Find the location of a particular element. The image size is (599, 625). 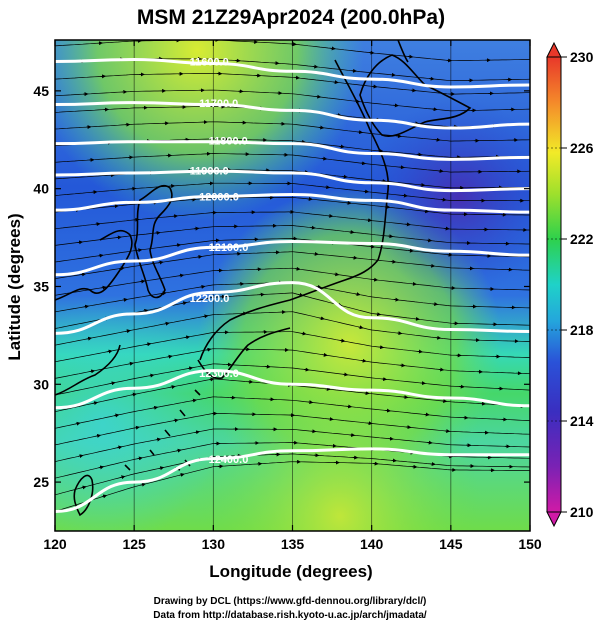

chart-title: MSM 21Z29Apr2024 (200.0hPa) is located at coordinates (291, 17).